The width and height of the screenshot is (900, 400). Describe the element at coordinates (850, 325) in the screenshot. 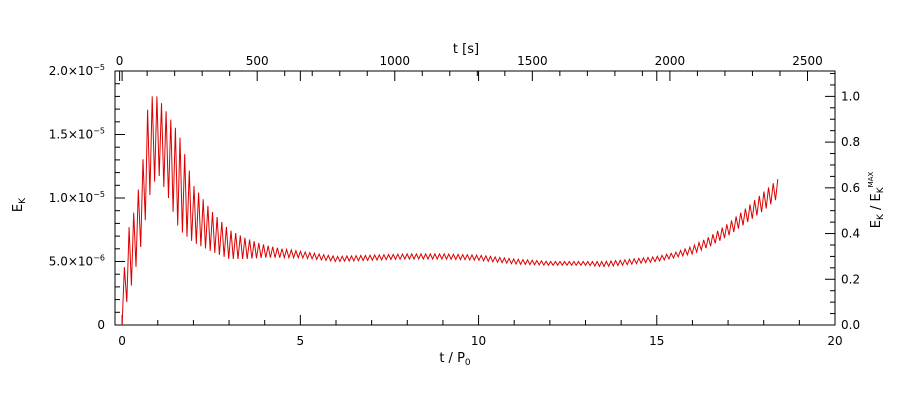

I see `right-y-tick-label: 0.0` at that location.